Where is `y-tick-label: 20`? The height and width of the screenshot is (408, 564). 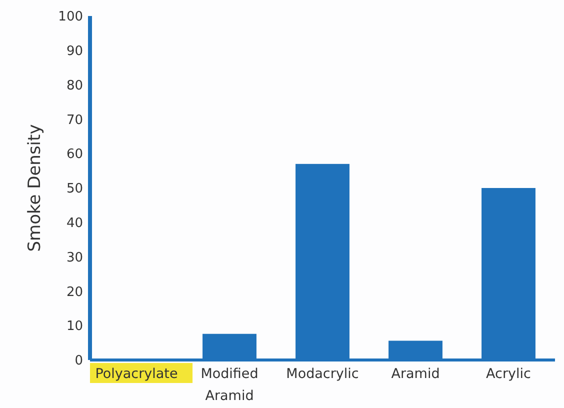
y-tick-label: 20 is located at coordinates (74, 292).